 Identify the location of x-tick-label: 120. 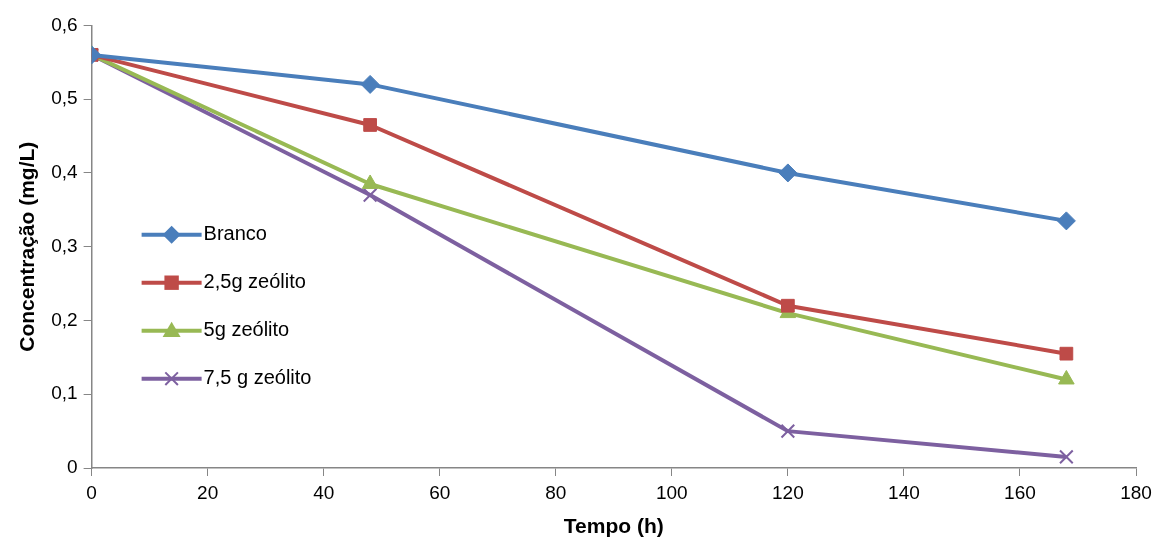
(788, 492).